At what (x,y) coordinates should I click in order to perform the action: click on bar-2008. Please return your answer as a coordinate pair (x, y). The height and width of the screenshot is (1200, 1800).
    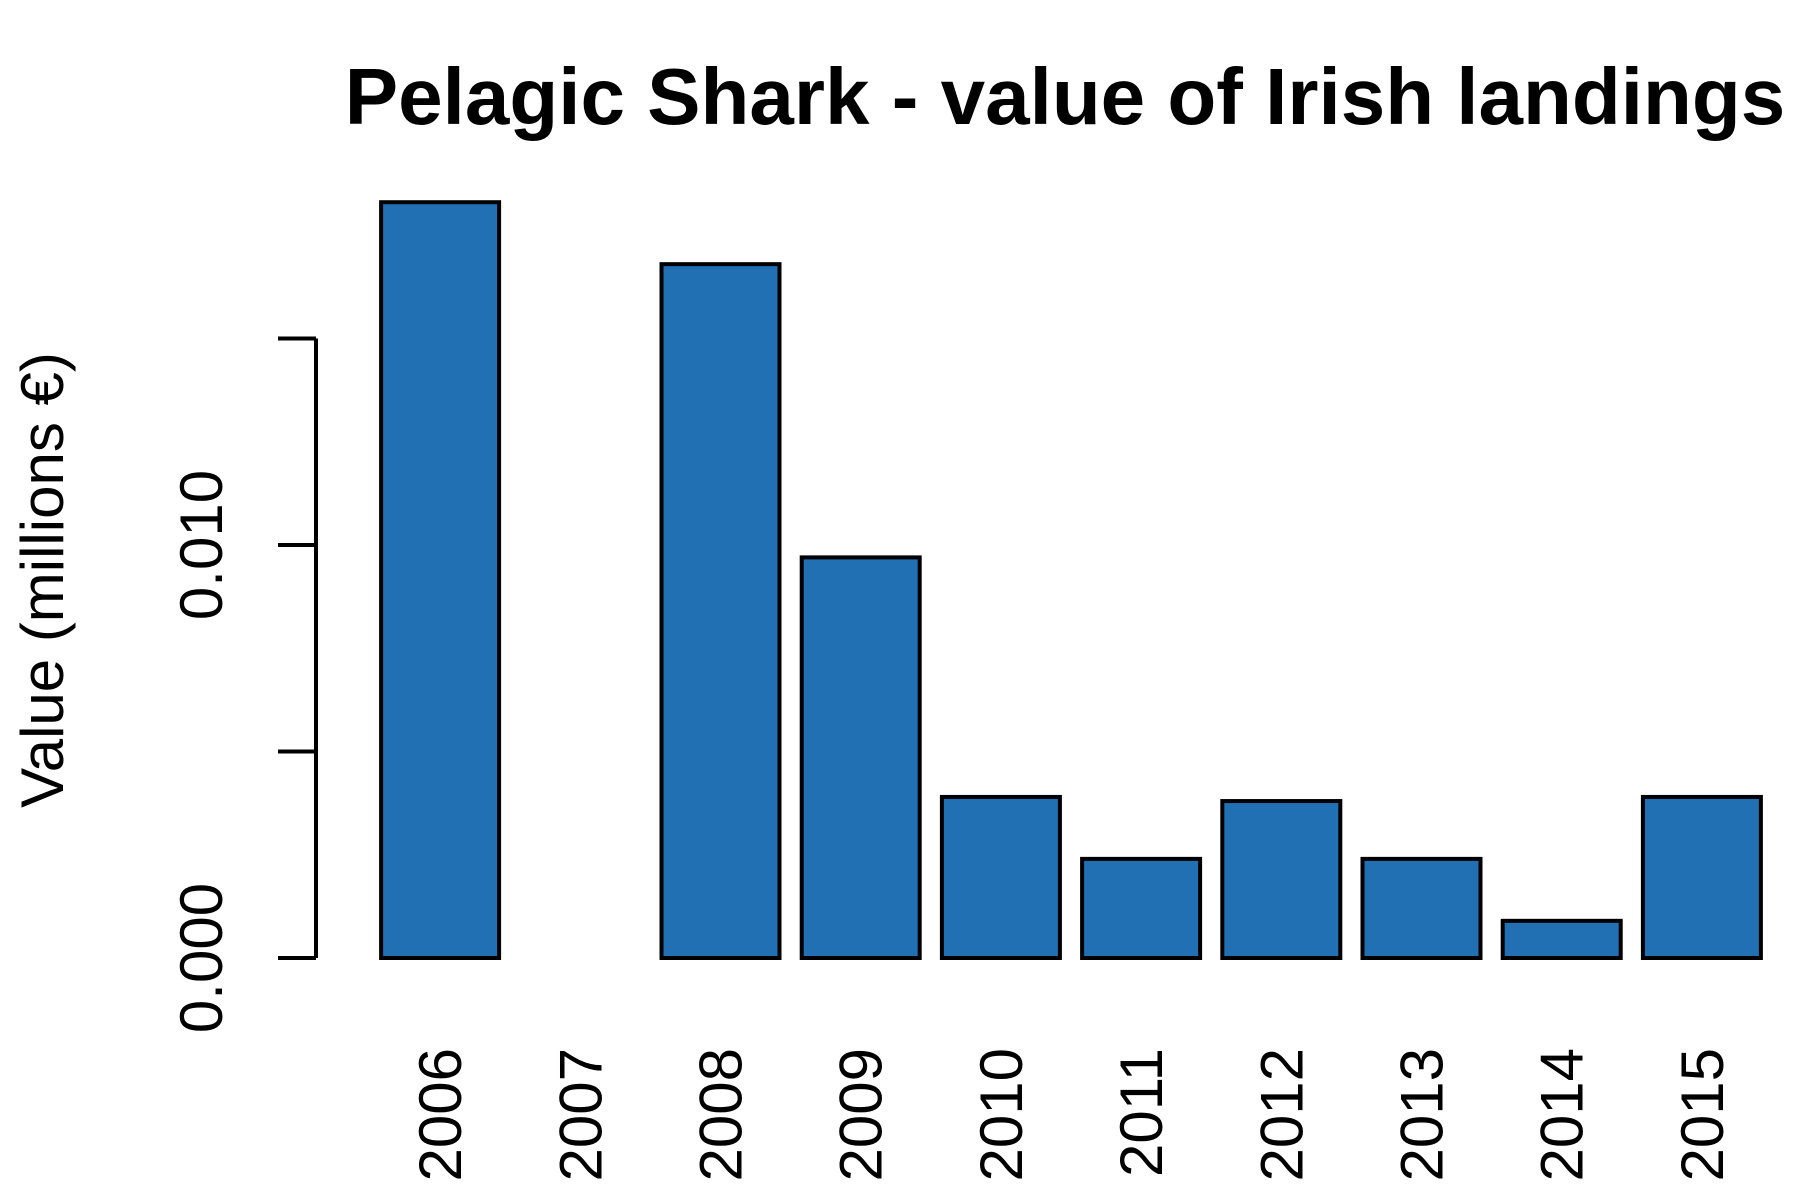
    Looking at the image, I should click on (720, 611).